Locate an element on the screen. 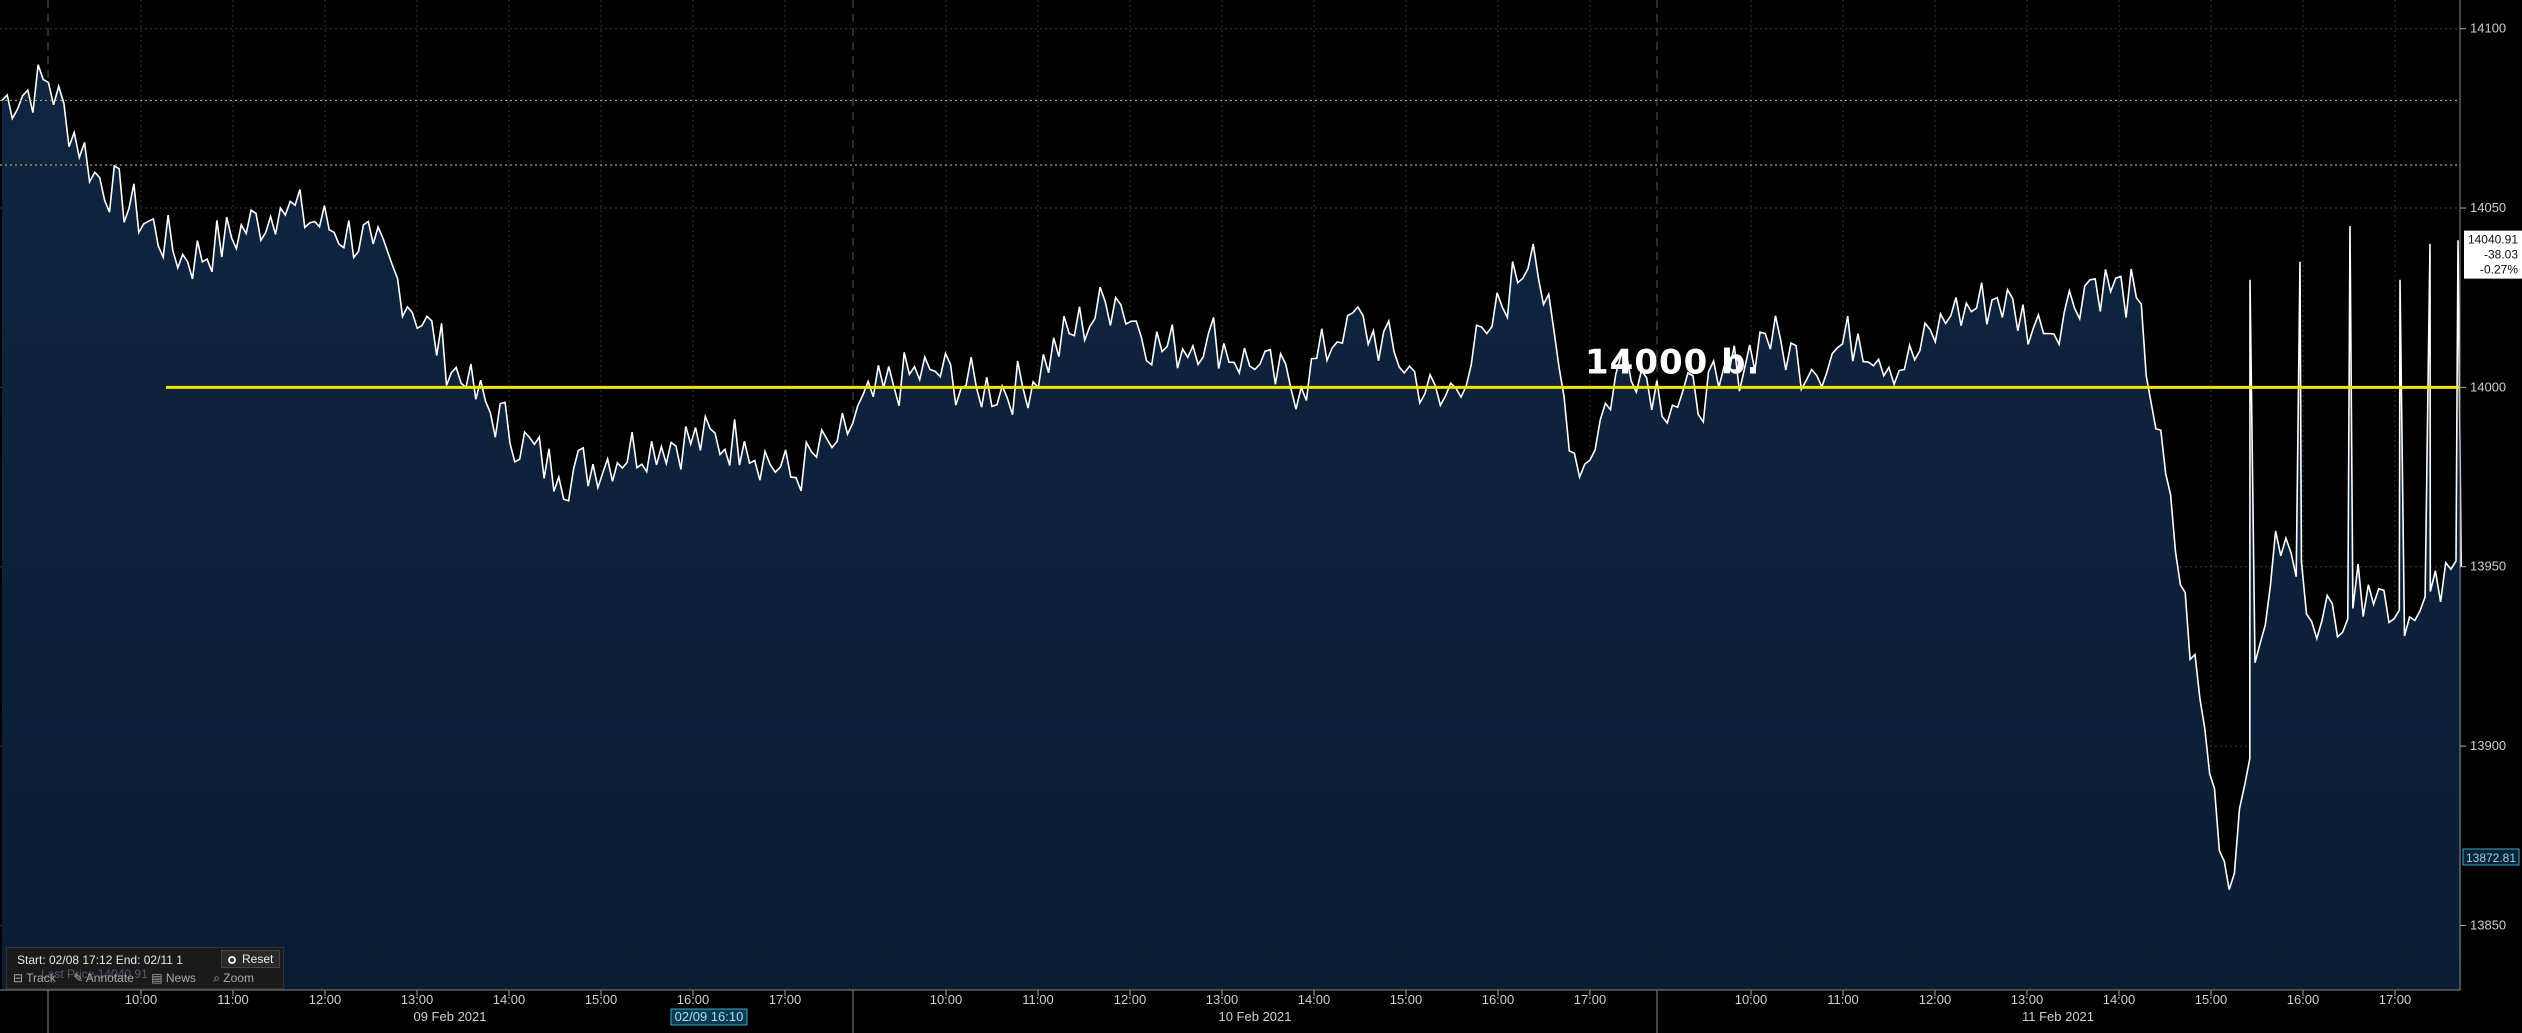 The width and height of the screenshot is (2522, 1033). low-marker-label: 13872.81 is located at coordinates (2491, 858).